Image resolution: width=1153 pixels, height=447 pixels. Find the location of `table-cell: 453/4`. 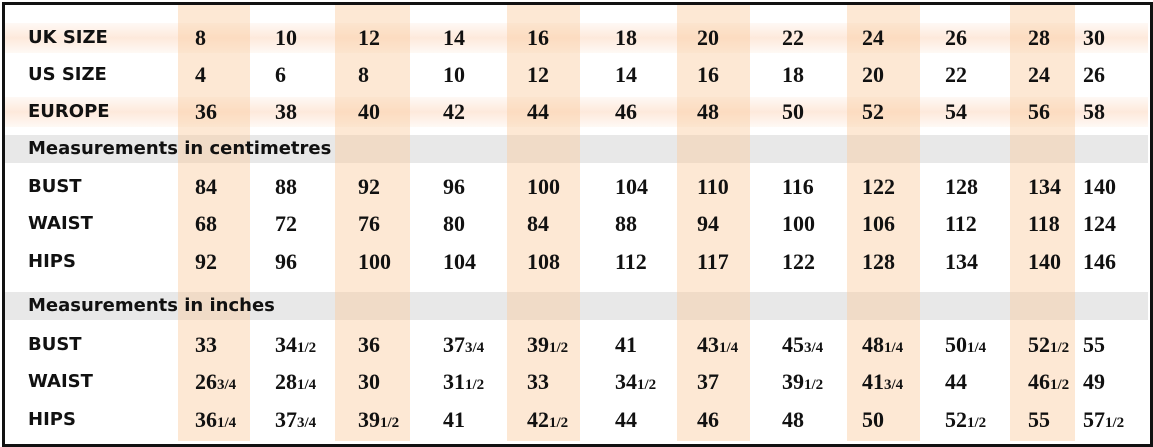

table-cell: 453/4 is located at coordinates (803, 344).